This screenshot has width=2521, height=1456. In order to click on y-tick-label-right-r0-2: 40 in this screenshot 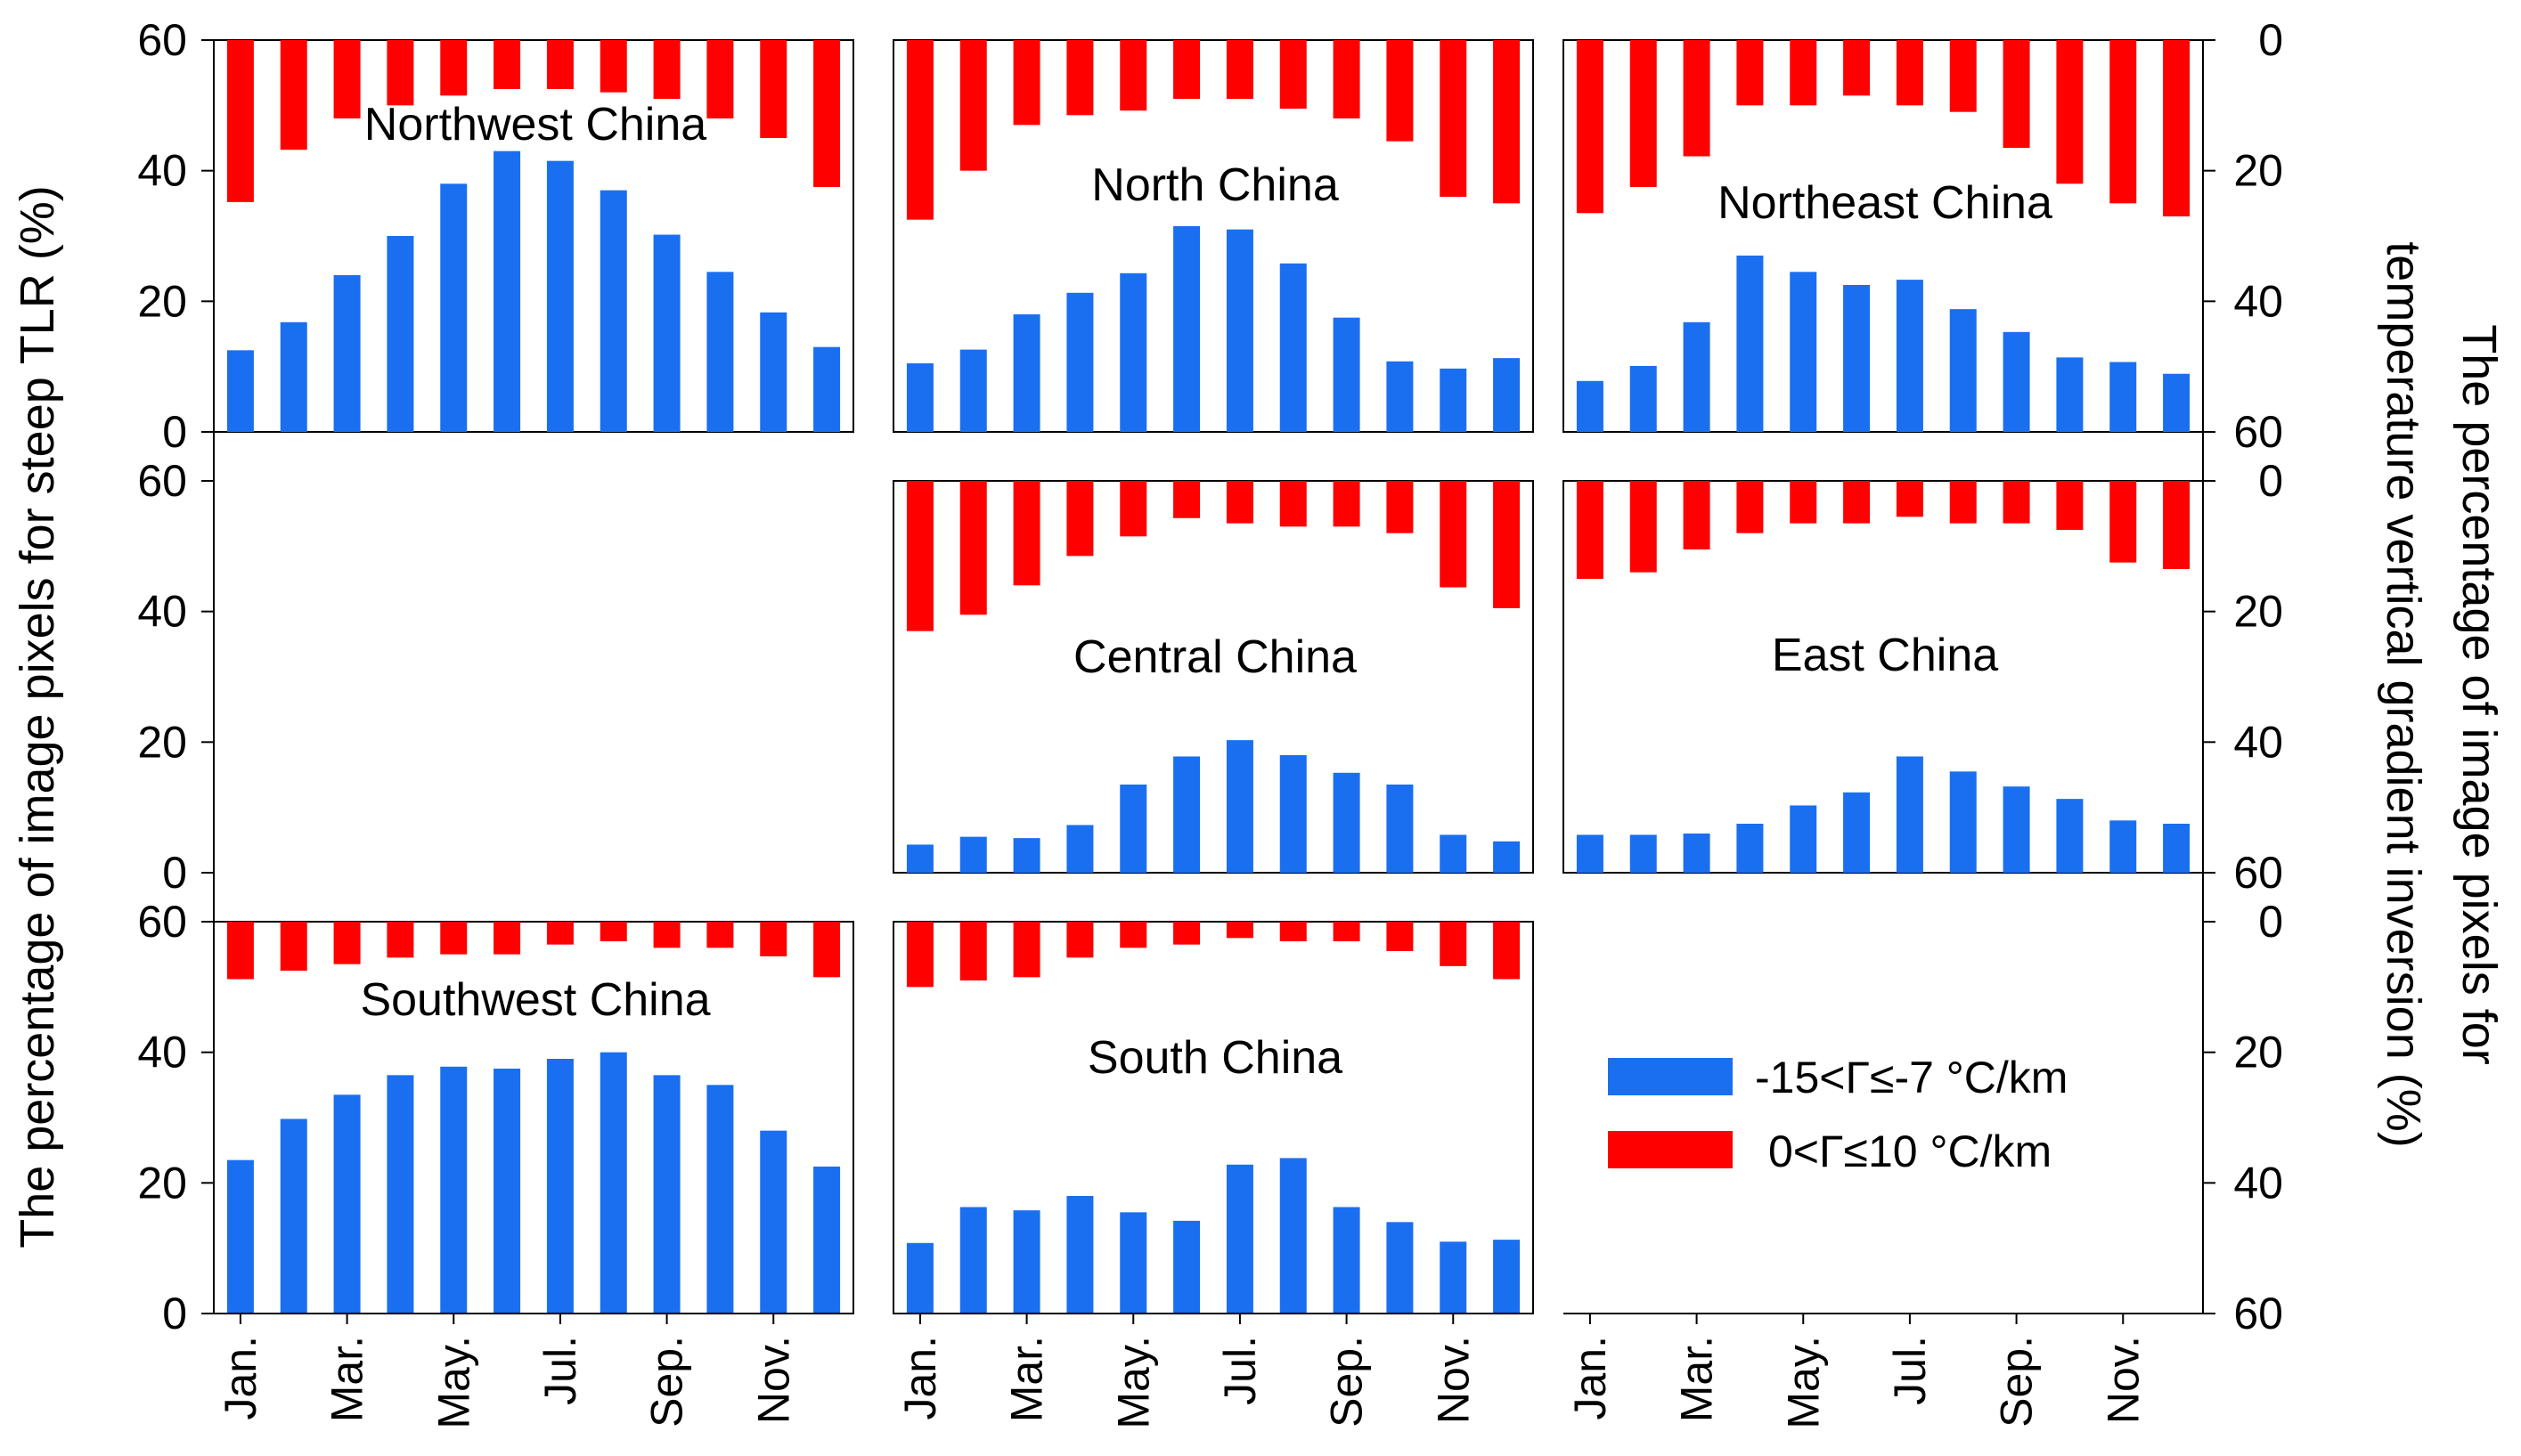, I will do `click(2258, 301)`.